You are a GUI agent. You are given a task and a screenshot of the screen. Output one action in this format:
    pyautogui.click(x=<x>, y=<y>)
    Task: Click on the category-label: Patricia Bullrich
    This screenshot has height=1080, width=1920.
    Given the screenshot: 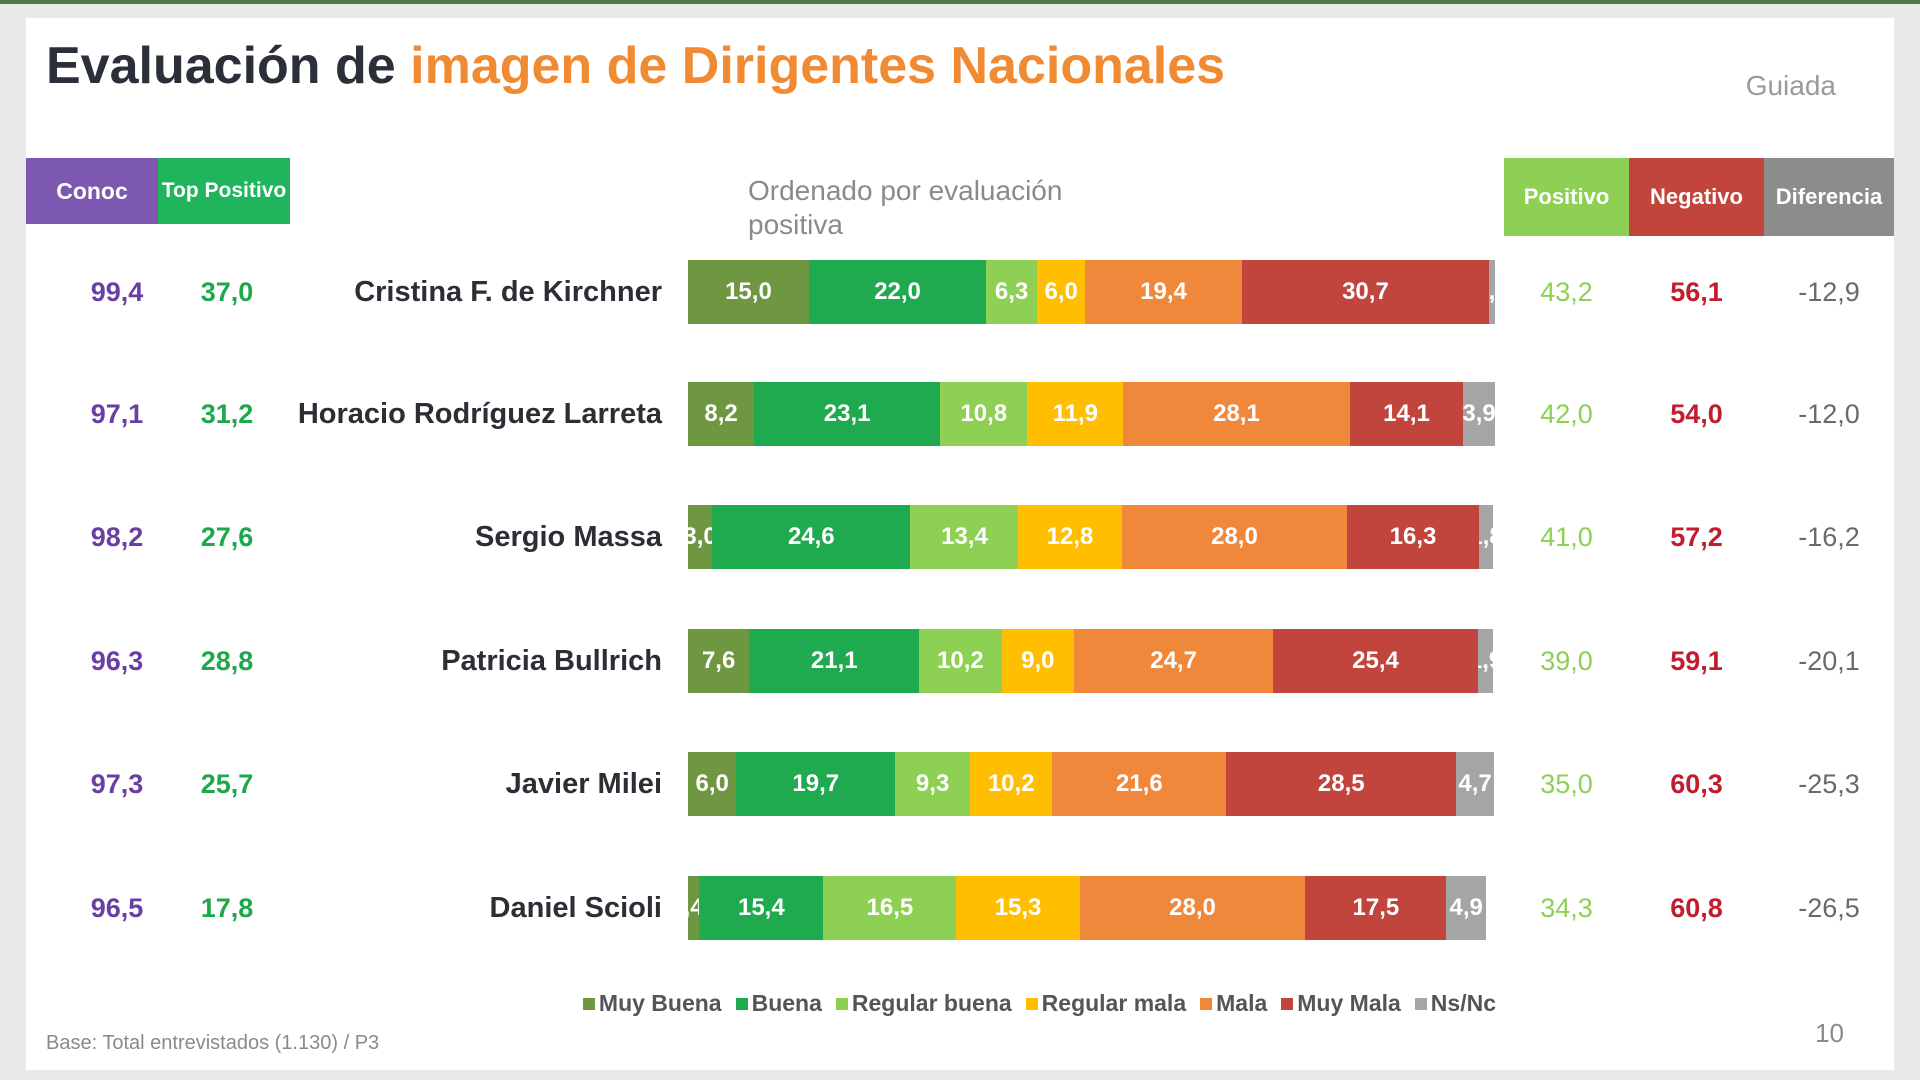 What is the action you would take?
    pyautogui.click(x=551, y=660)
    